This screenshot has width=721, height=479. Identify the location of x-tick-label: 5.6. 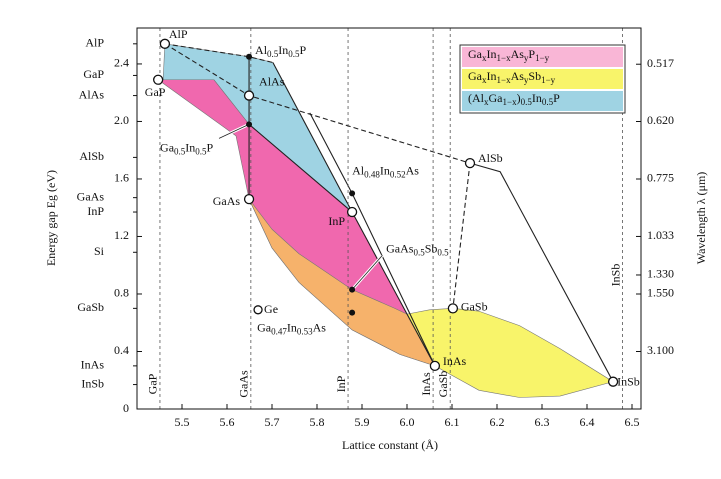
(227, 422).